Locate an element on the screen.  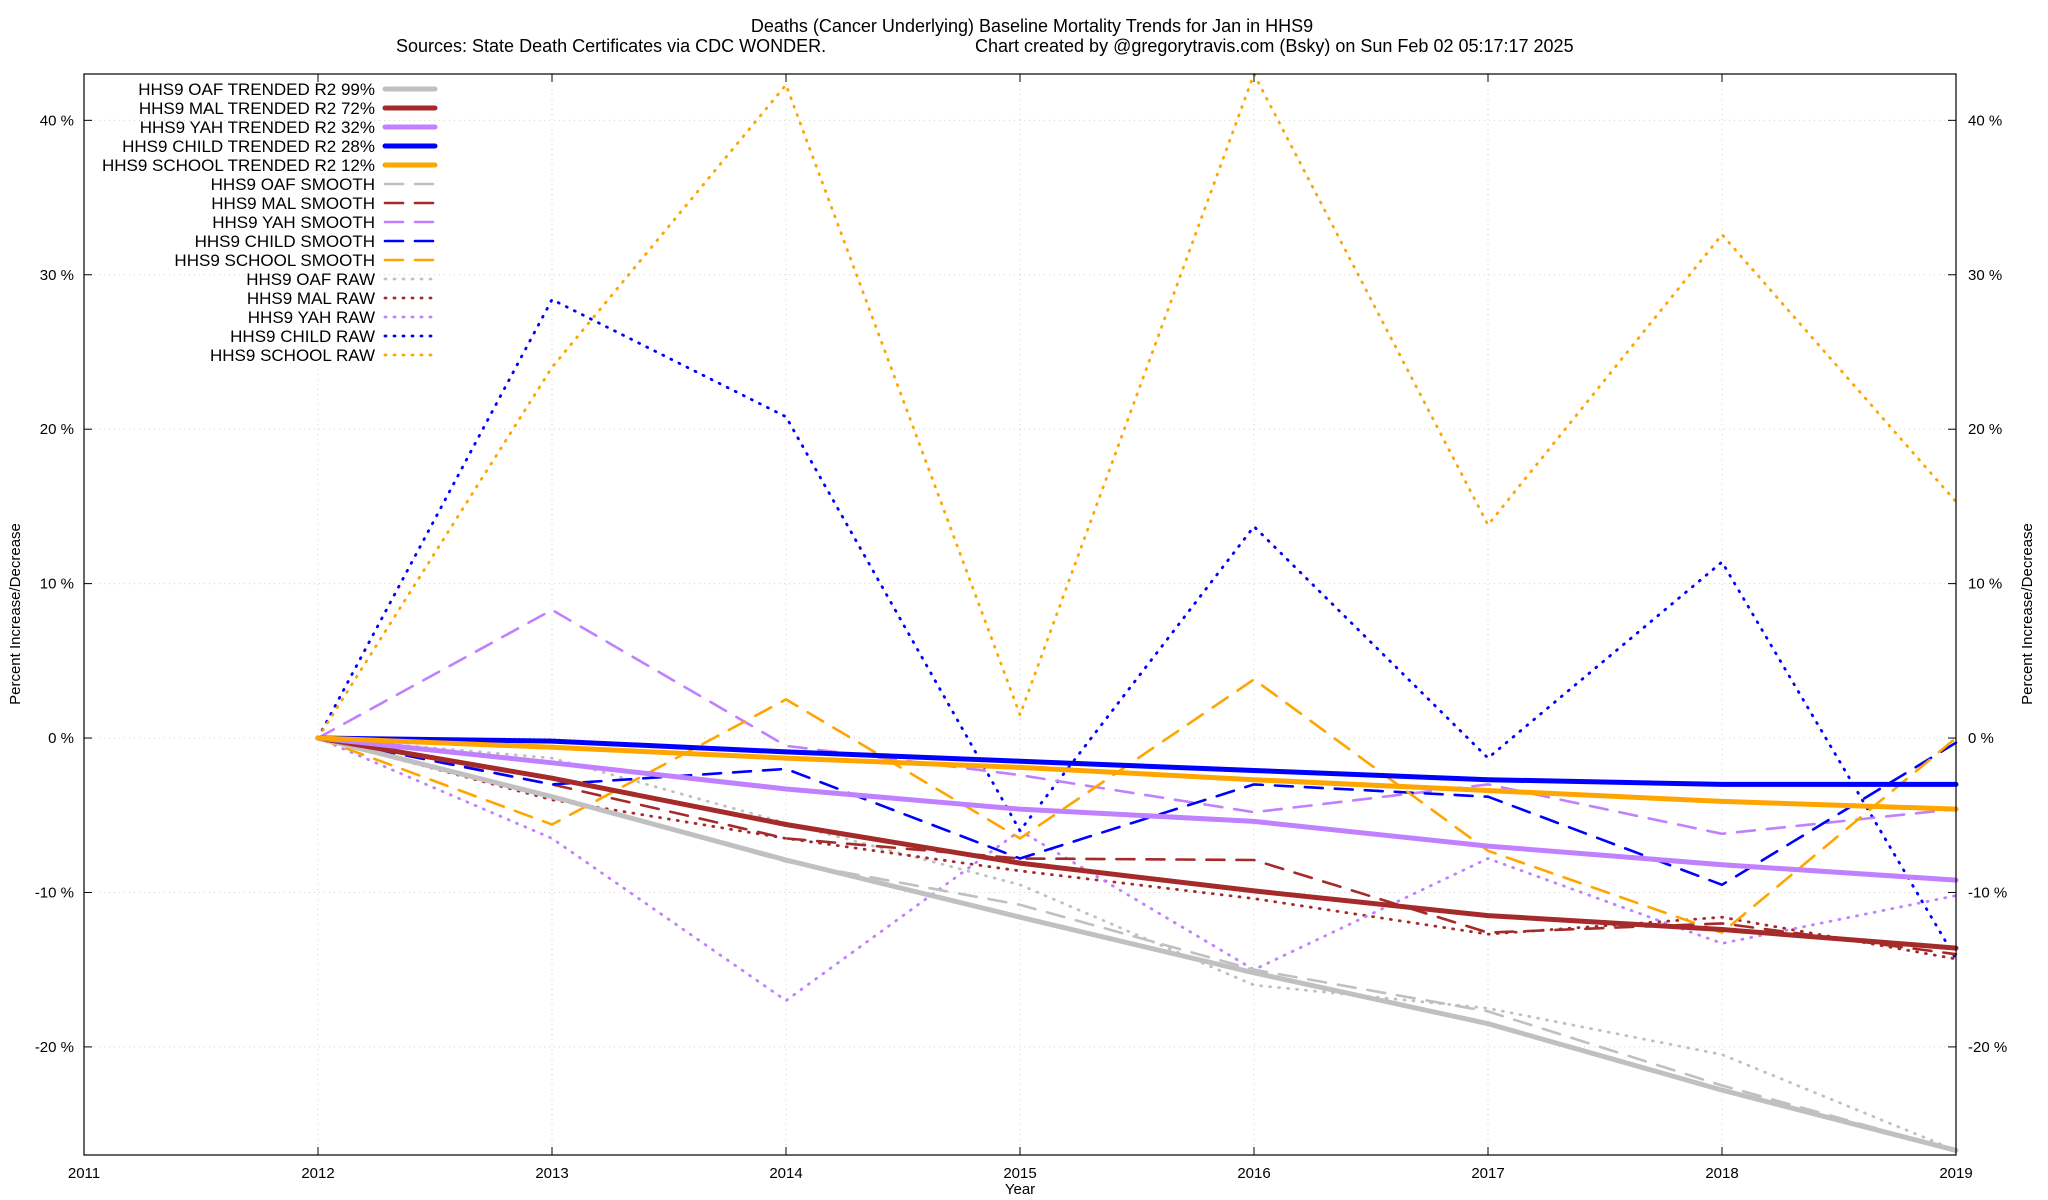
x-tick-label: 2017 is located at coordinates (1487, 1173).